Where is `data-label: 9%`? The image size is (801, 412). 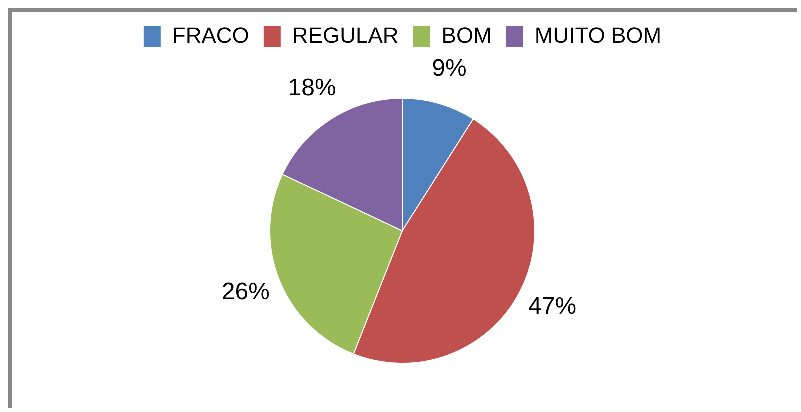
data-label: 9% is located at coordinates (449, 68).